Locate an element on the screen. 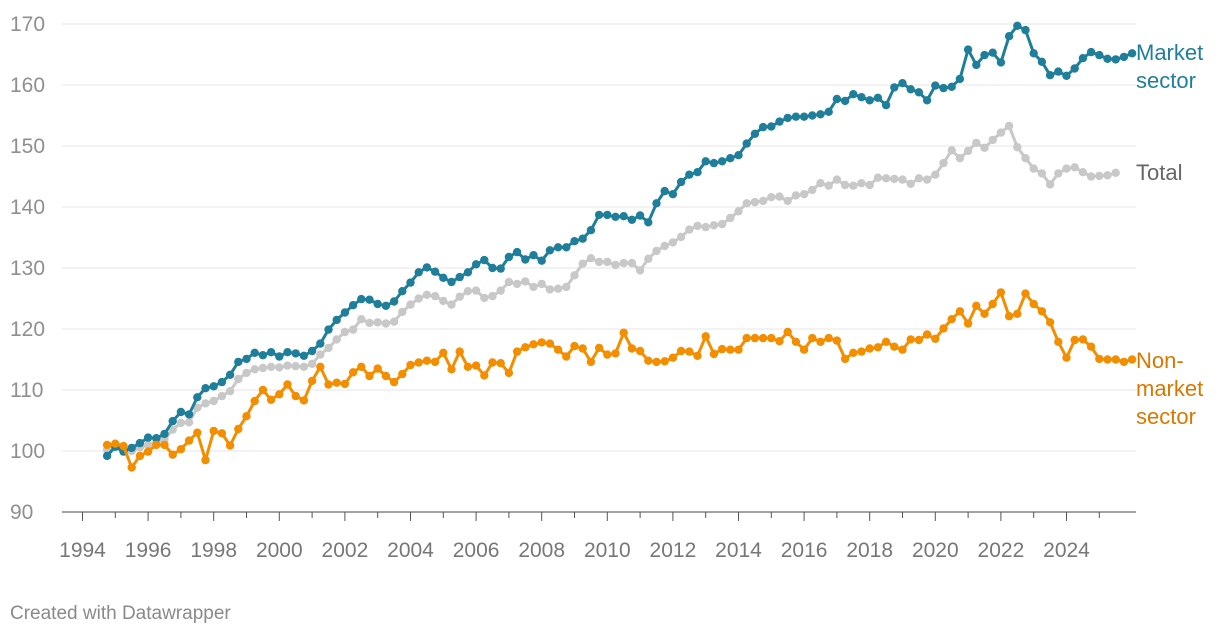  x-tick-label-1998: 1998 is located at coordinates (213, 550).